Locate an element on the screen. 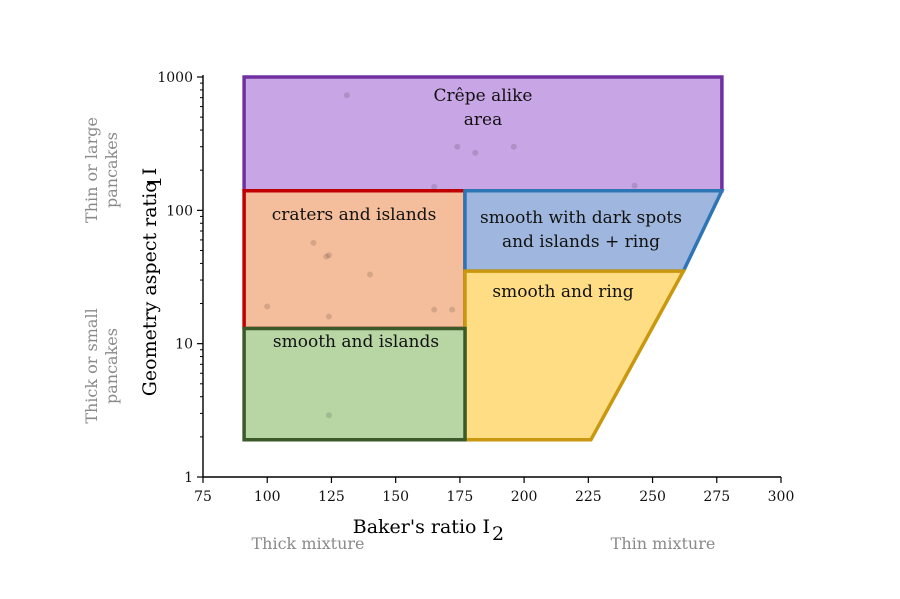 The height and width of the screenshot is (599, 900). y-note-high-line2: pancakes is located at coordinates (111, 170).